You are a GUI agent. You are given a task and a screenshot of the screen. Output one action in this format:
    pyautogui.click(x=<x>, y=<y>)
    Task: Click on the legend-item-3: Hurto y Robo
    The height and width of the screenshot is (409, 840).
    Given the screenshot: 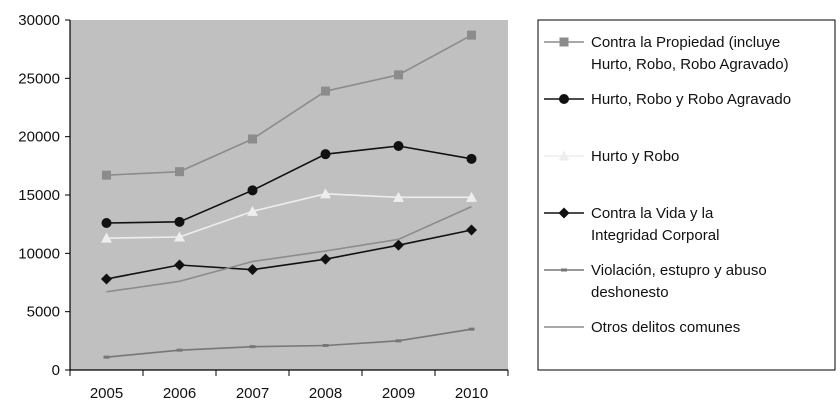 What is the action you would take?
    pyautogui.click(x=611, y=156)
    